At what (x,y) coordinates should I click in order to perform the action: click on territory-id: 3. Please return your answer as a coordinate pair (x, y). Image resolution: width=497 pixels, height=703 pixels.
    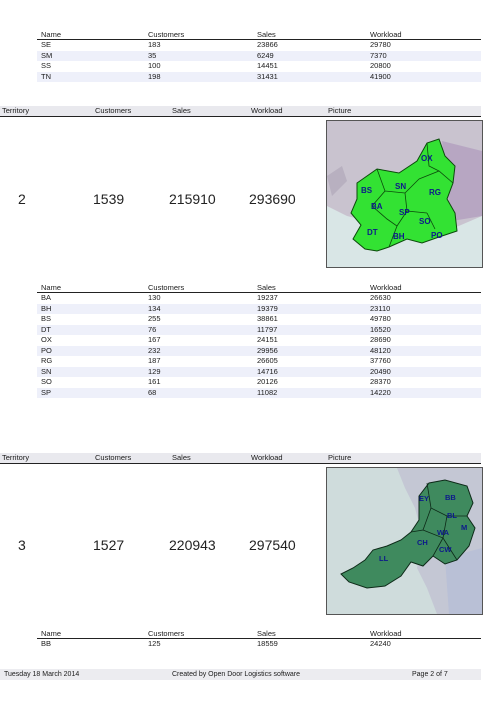
    Looking at the image, I should click on (22, 545).